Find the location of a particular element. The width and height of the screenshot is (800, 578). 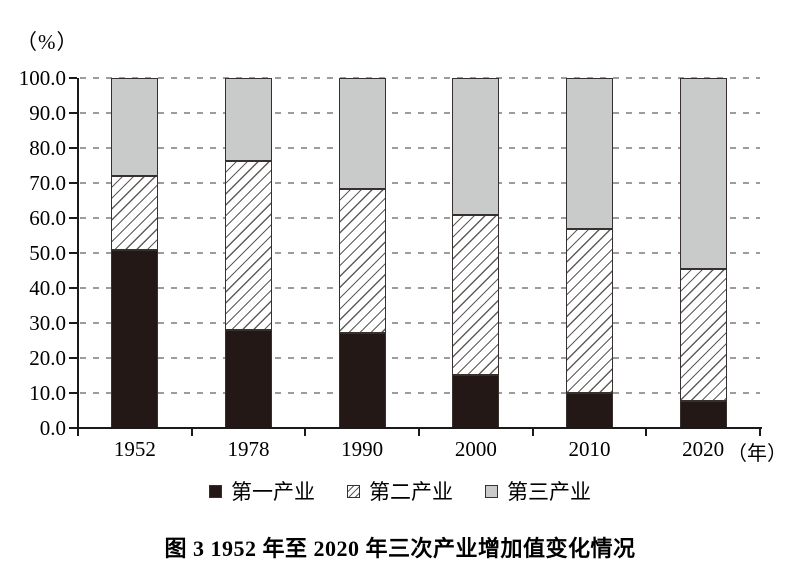

x-axis-label-1952: 1952 is located at coordinates (134, 449).